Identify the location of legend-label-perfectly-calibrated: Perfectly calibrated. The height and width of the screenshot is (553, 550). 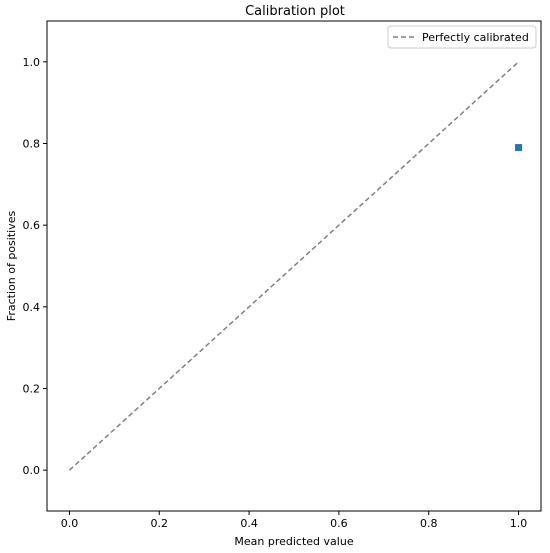
(475, 37).